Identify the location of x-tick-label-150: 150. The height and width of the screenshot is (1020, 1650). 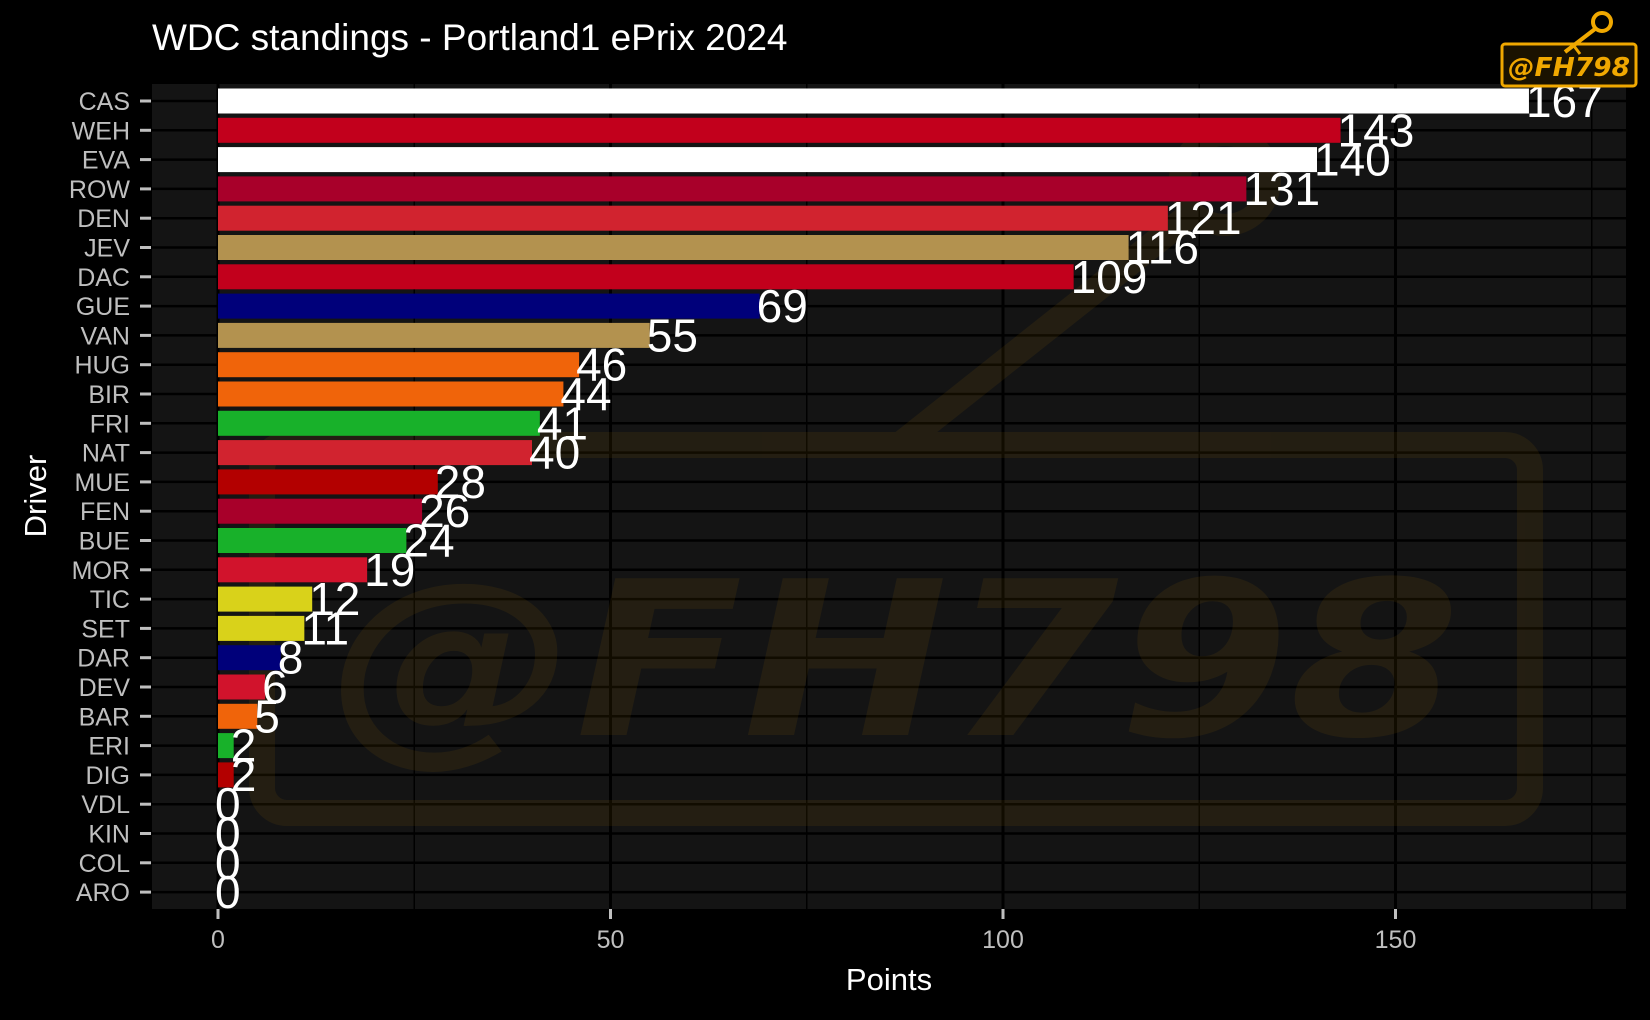
(1396, 940).